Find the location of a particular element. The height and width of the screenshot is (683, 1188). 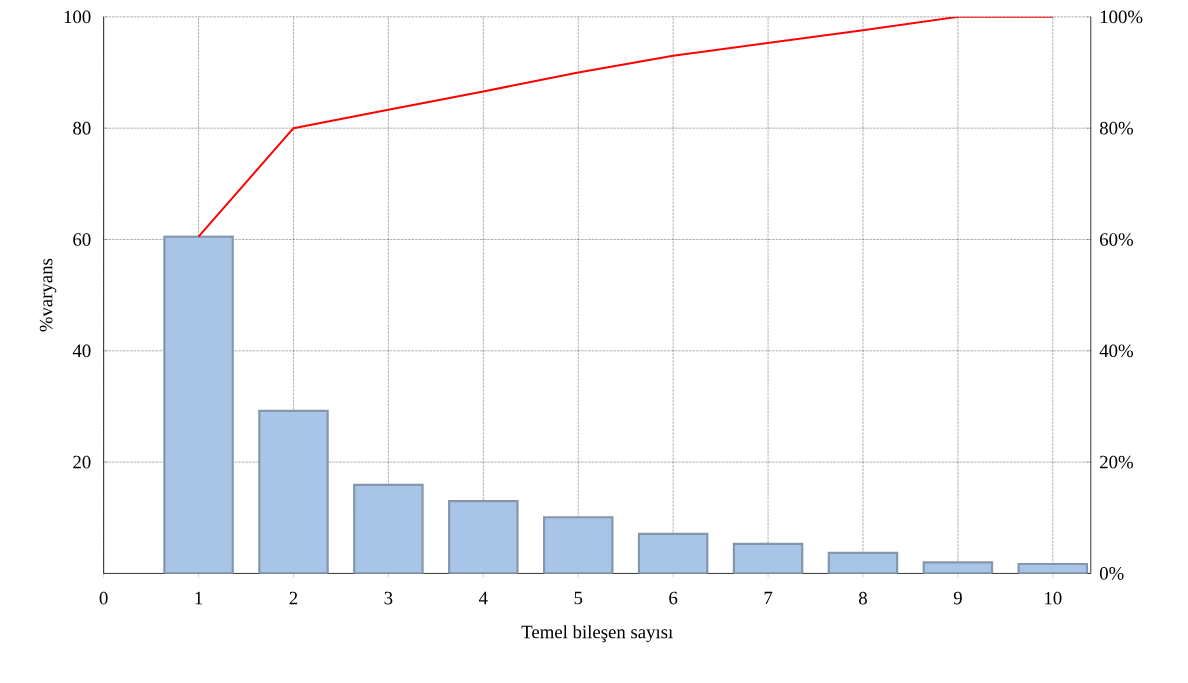

y-tick-label: 20 is located at coordinates (82, 462).